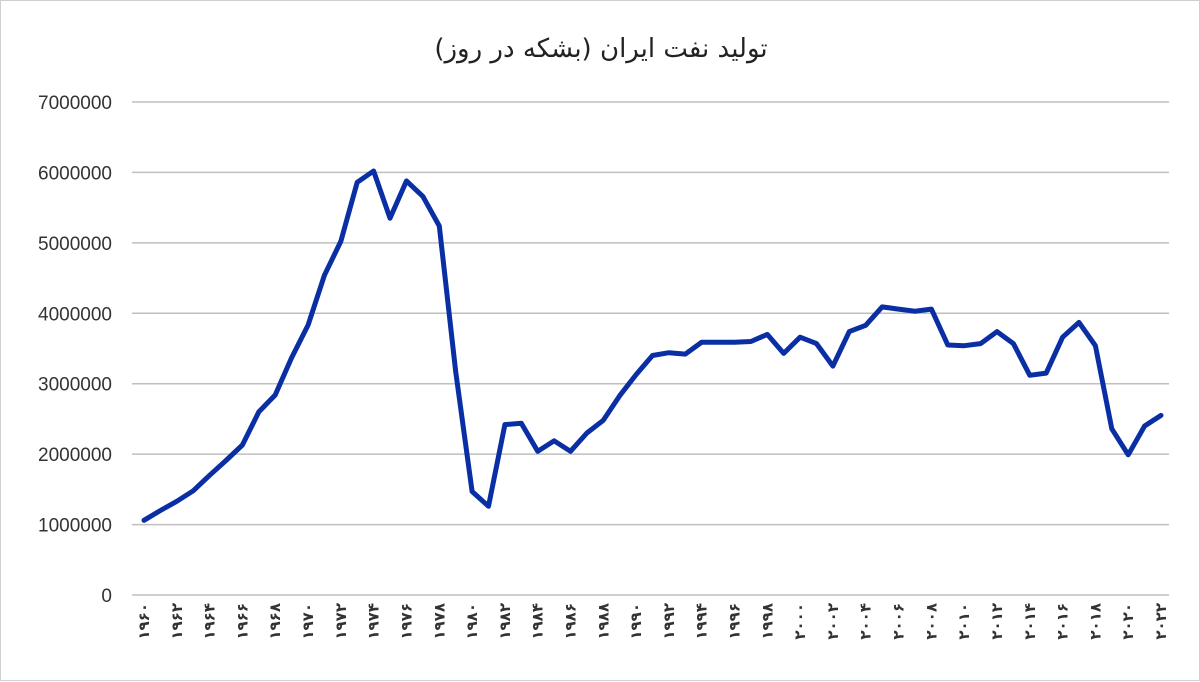 This screenshot has height=682, width=1200. What do you see at coordinates (735, 621) in the screenshot?
I see `x-tick-label: ۱۹۹۶` at bounding box center [735, 621].